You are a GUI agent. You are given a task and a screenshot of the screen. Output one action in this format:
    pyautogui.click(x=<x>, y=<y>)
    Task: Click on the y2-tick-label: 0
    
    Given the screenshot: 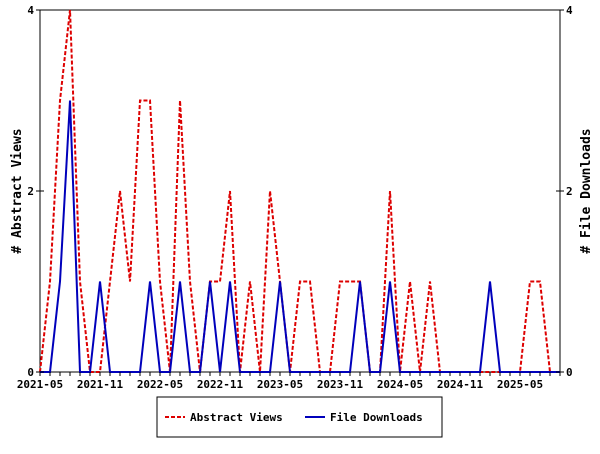 What is the action you would take?
    pyautogui.click(x=569, y=372)
    